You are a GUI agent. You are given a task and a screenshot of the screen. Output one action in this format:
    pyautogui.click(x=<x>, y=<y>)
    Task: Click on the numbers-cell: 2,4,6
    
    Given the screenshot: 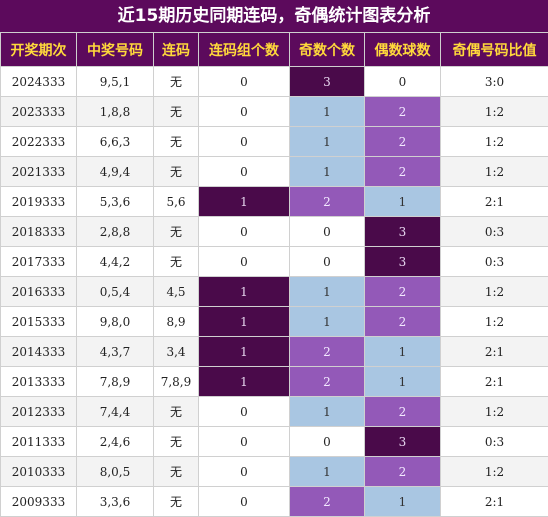 What is the action you would take?
    pyautogui.click(x=115, y=441)
    